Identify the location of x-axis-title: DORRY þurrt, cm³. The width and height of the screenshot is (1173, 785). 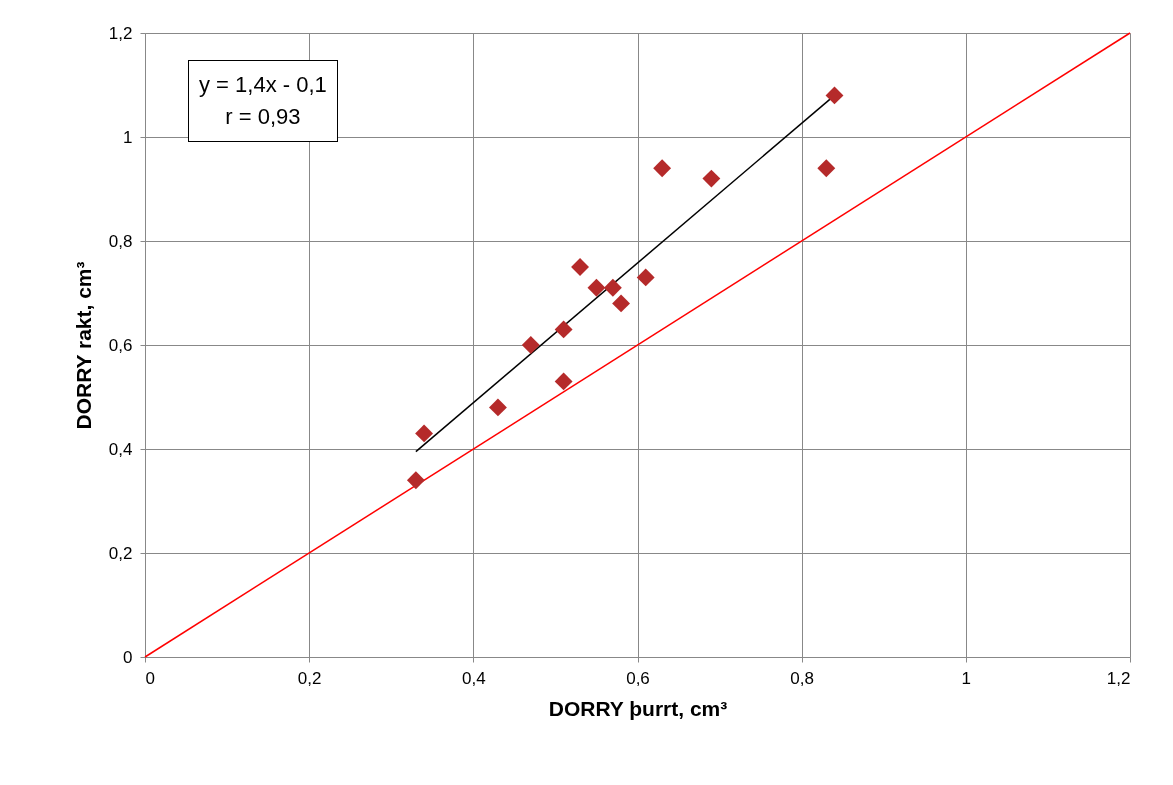
(638, 708).